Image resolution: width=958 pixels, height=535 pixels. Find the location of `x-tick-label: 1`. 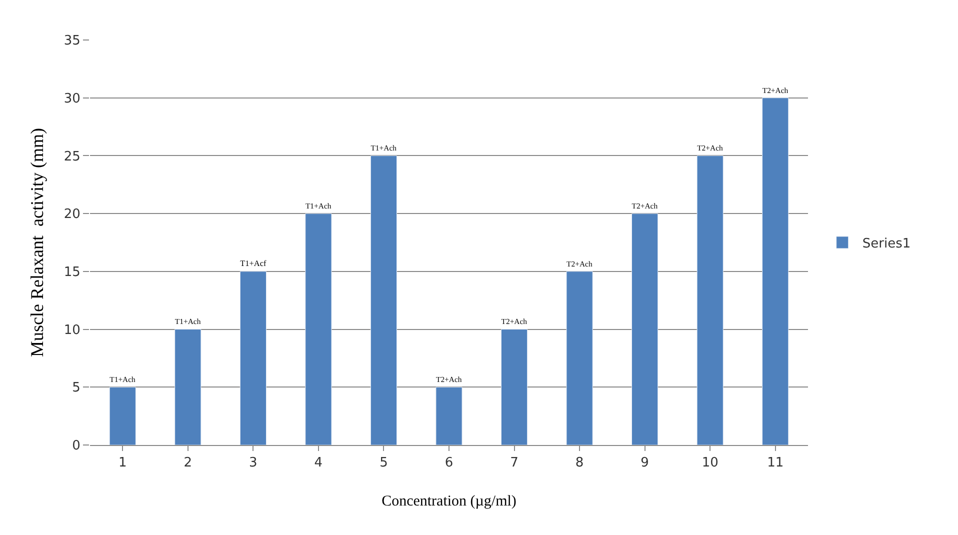

x-tick-label: 1 is located at coordinates (122, 463).